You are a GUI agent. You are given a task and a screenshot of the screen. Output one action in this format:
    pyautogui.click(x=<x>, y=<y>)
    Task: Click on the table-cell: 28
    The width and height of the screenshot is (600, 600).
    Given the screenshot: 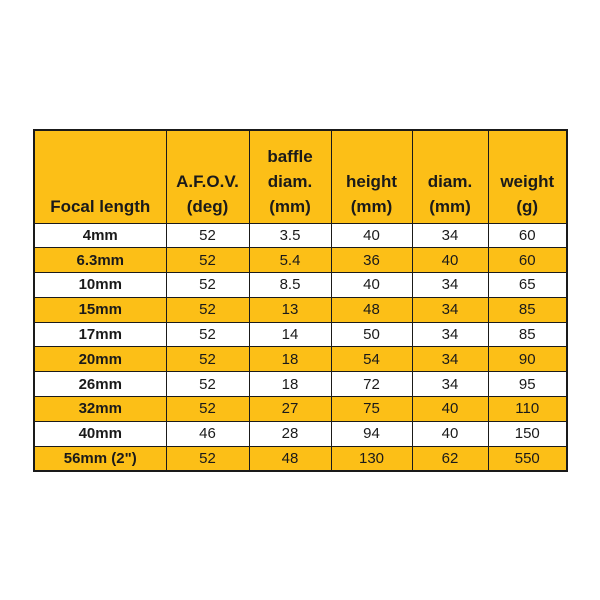 What is the action you would take?
    pyautogui.click(x=290, y=433)
    